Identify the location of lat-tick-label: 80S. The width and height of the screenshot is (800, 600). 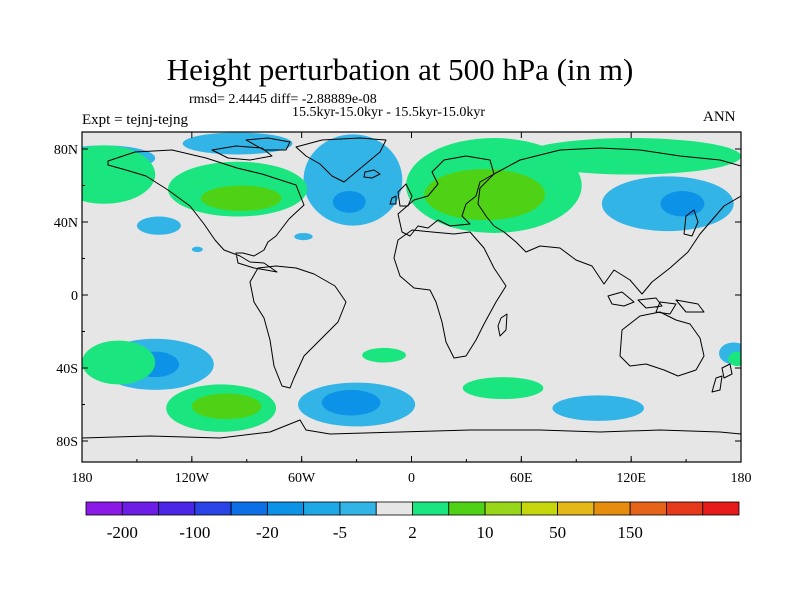
(67, 442).